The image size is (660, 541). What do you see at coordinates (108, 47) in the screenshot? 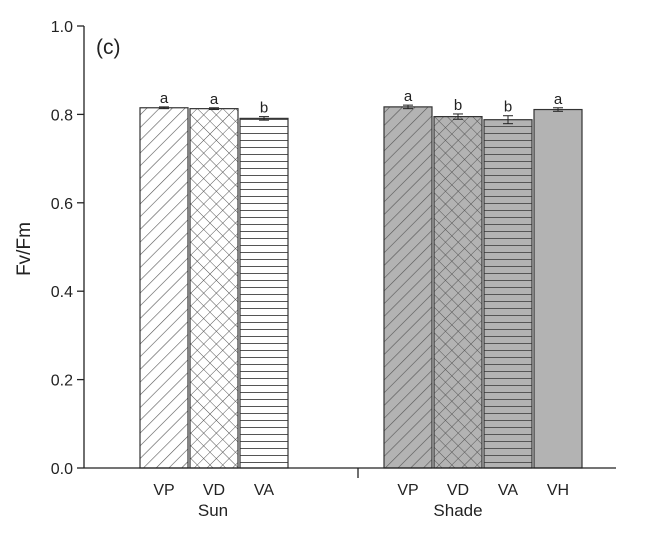
I see `panel-label: (c)` at bounding box center [108, 47].